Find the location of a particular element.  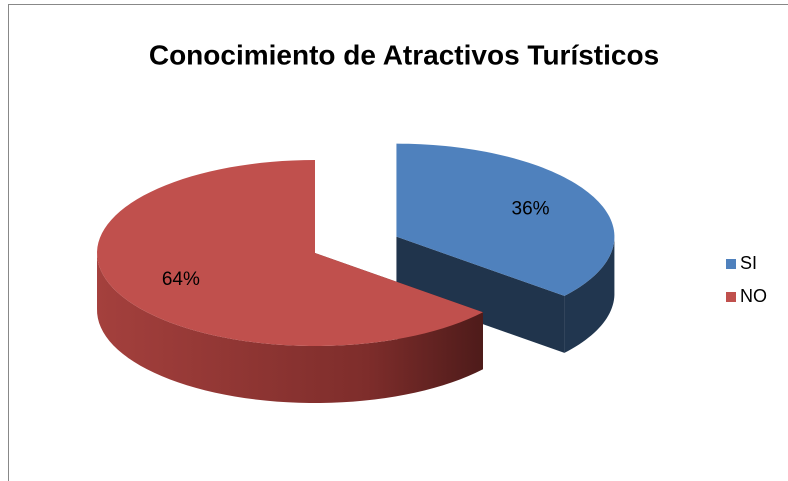

slice-side is located at coordinates (480, 294).